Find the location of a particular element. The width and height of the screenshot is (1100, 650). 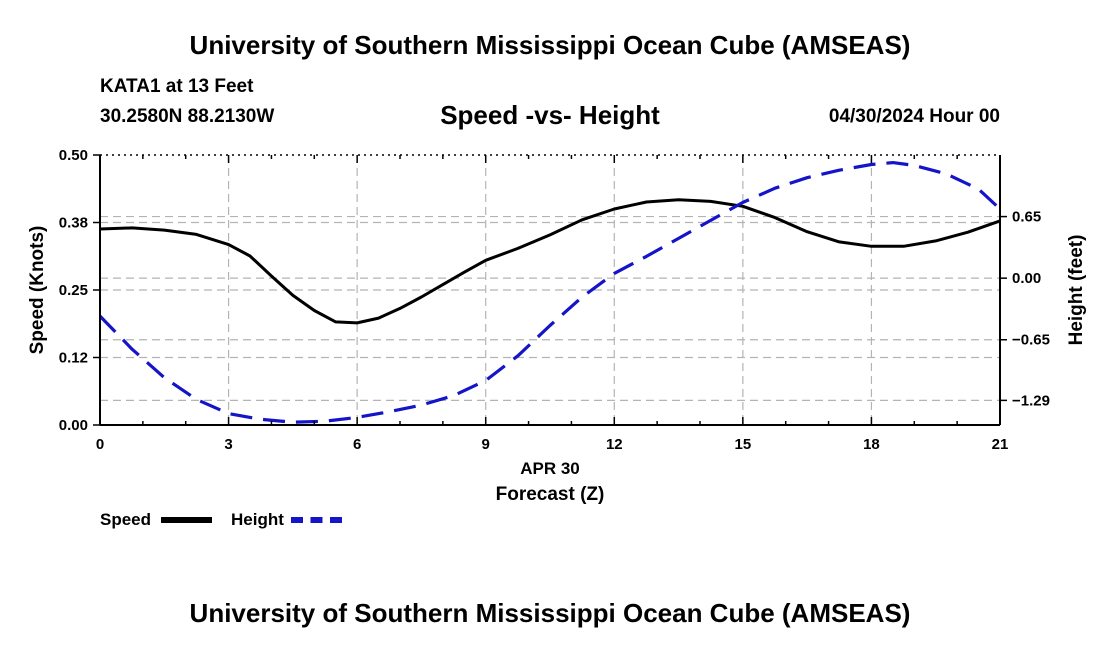

y2-tick-label: 0.00 is located at coordinates (1026, 278).